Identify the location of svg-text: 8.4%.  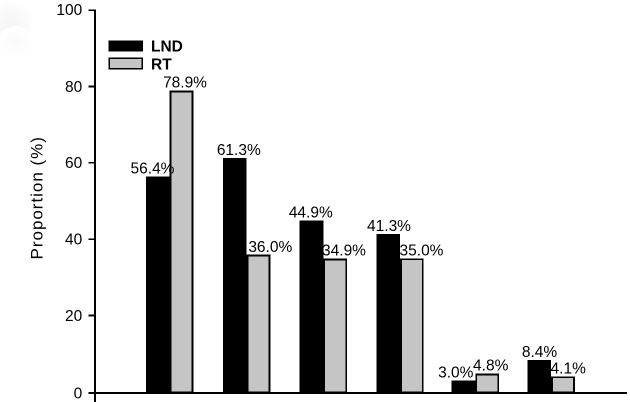
(540, 352).